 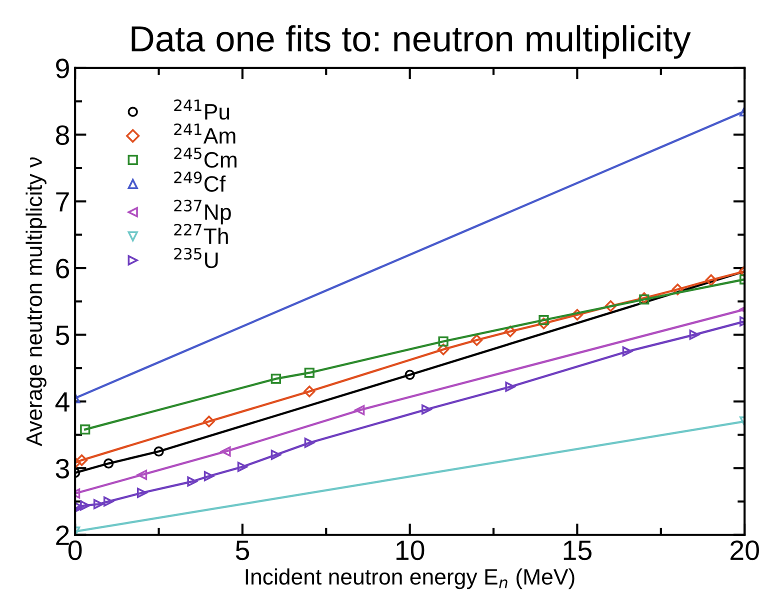 What do you see at coordinates (196, 258) in the screenshot?
I see `legend-label: $^{235}$U` at bounding box center [196, 258].